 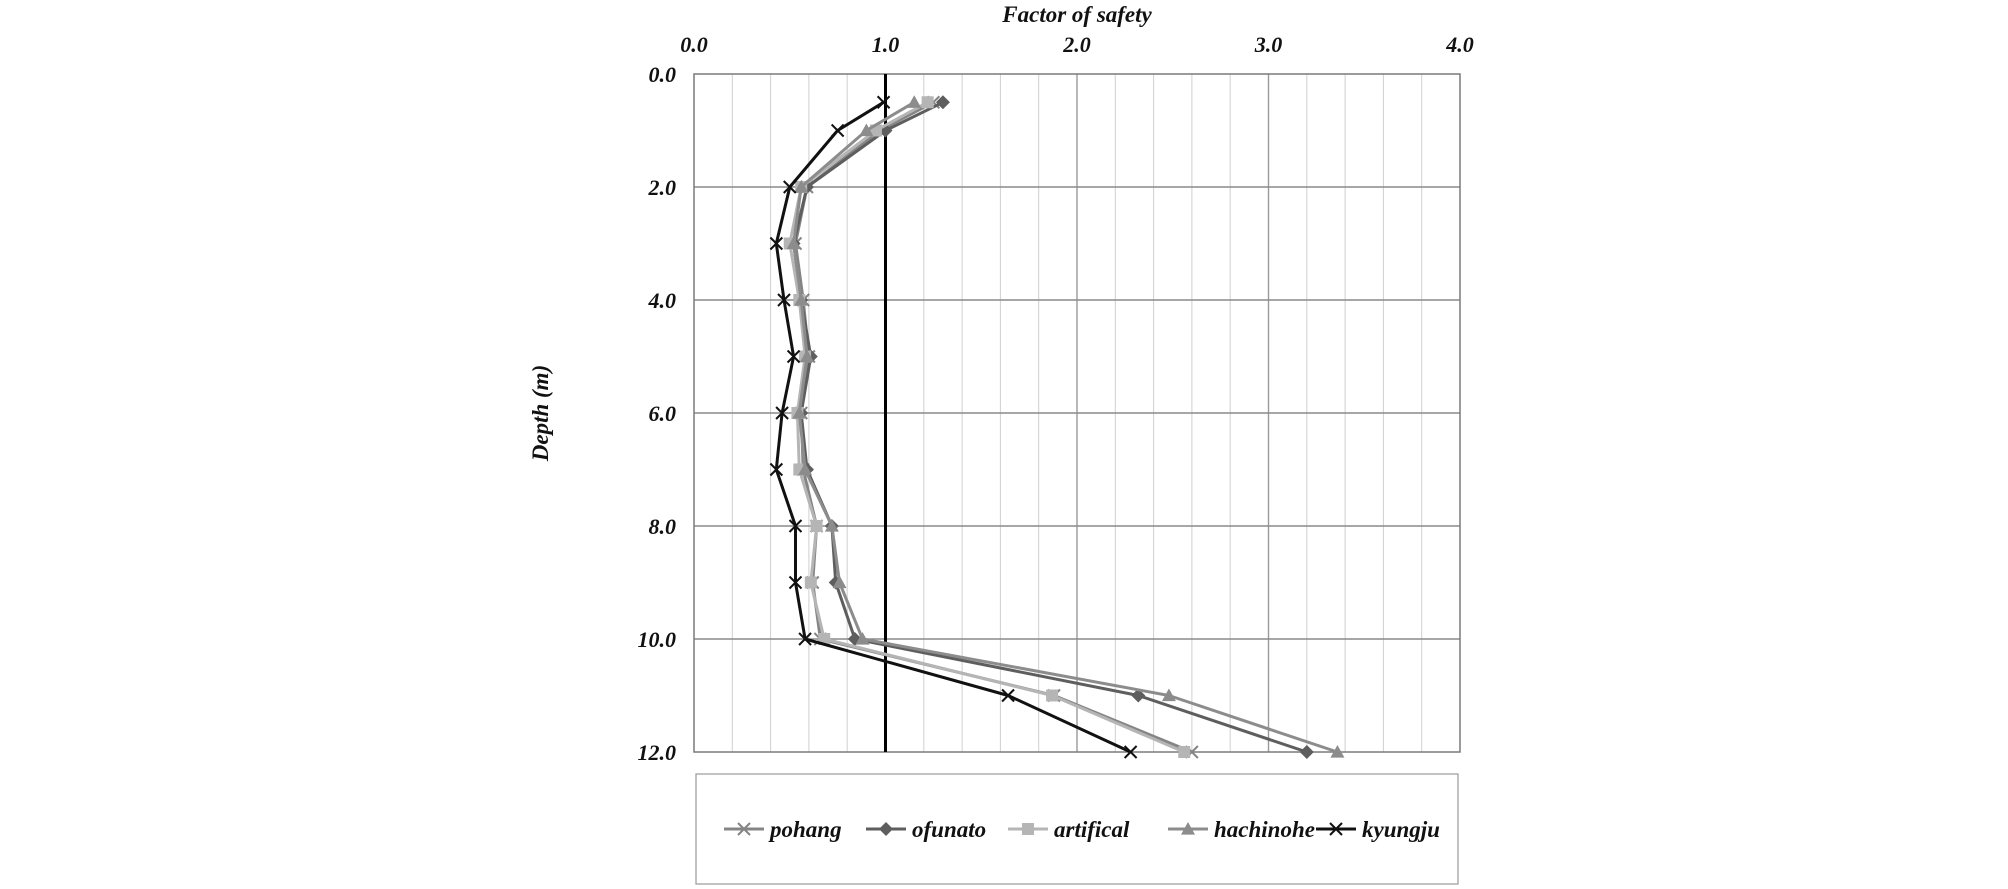 What do you see at coordinates (949, 829) in the screenshot?
I see `legend-label: ofunato` at bounding box center [949, 829].